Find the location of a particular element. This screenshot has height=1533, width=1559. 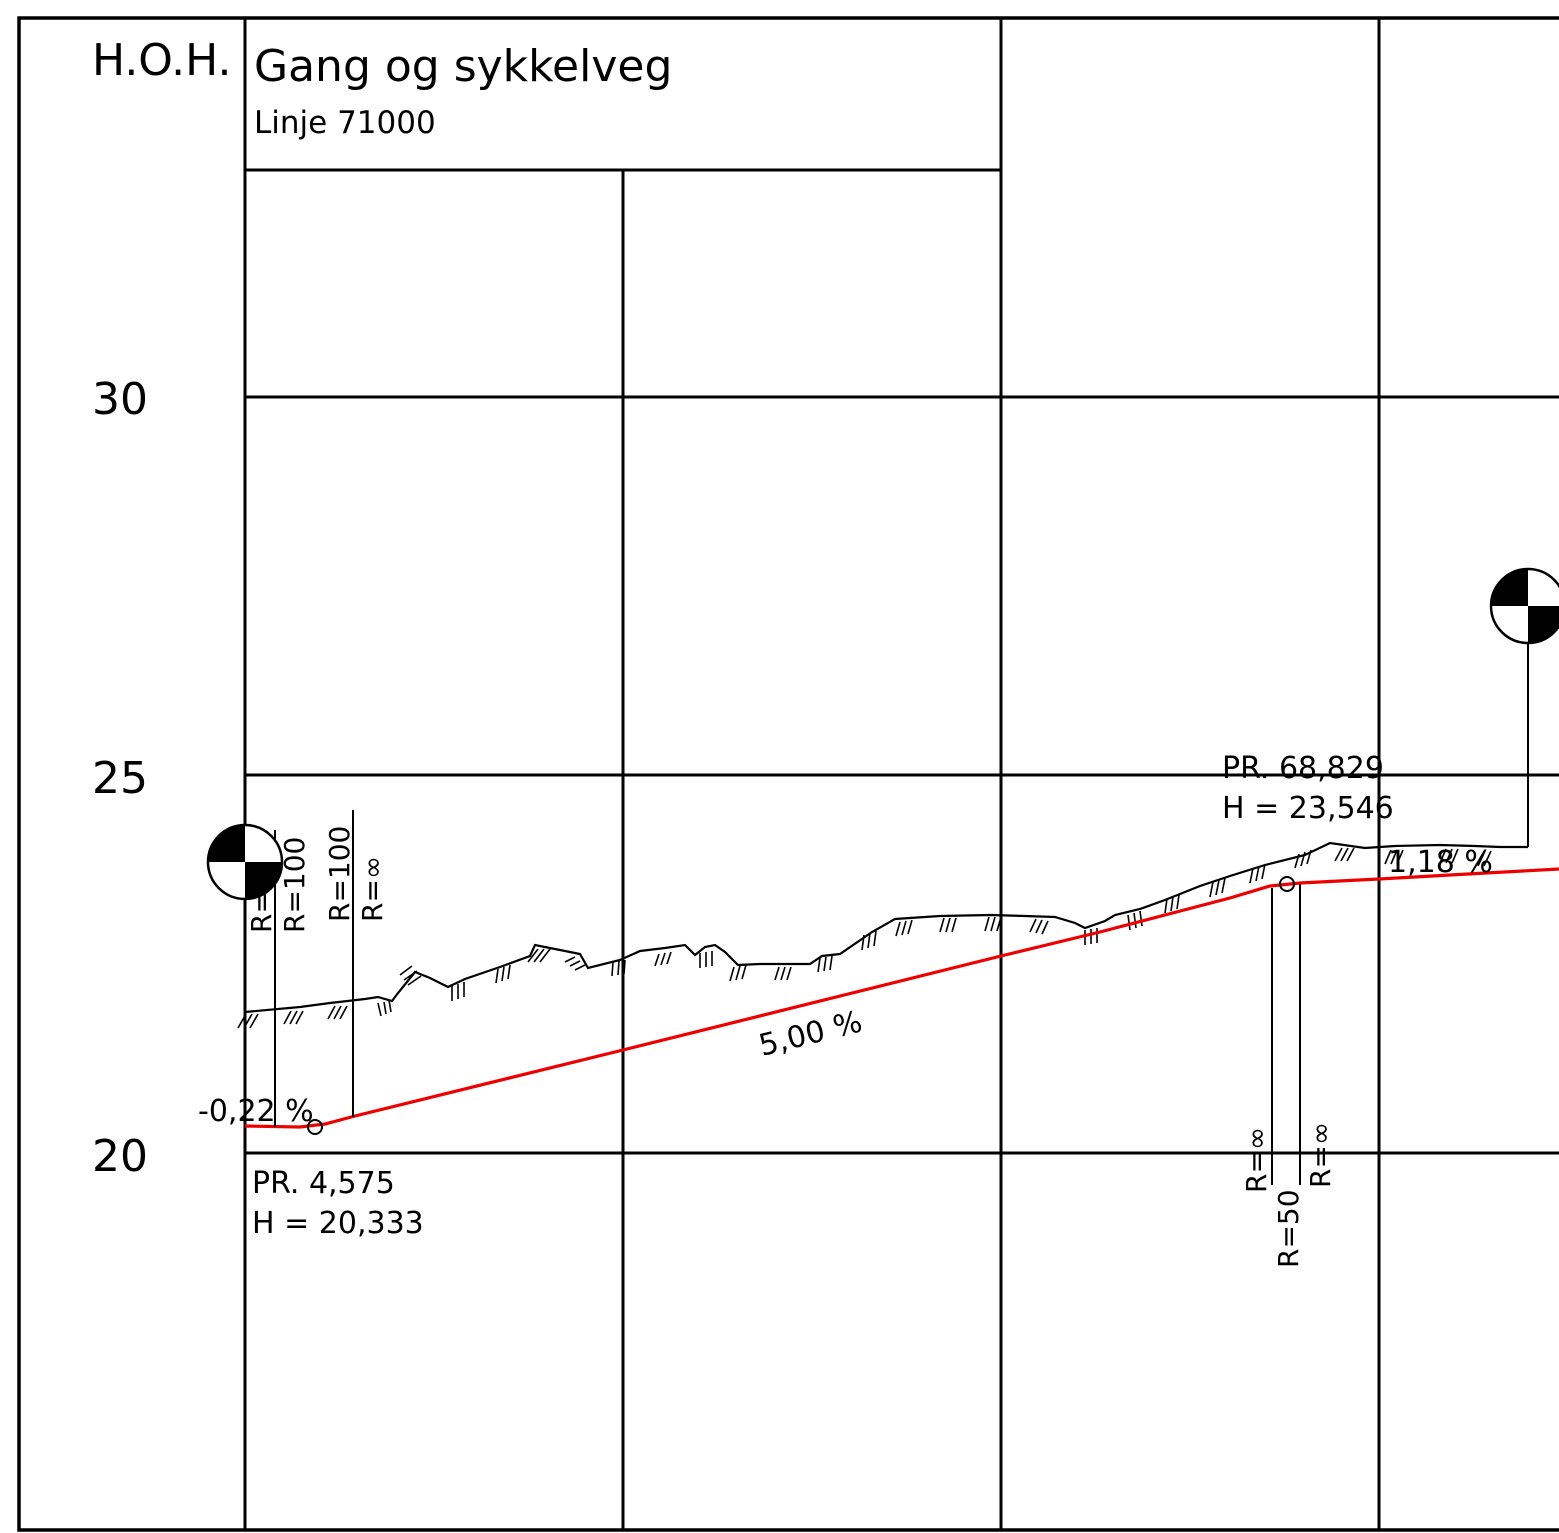

page-title: Gang og sykkelveg is located at coordinates (463, 66).